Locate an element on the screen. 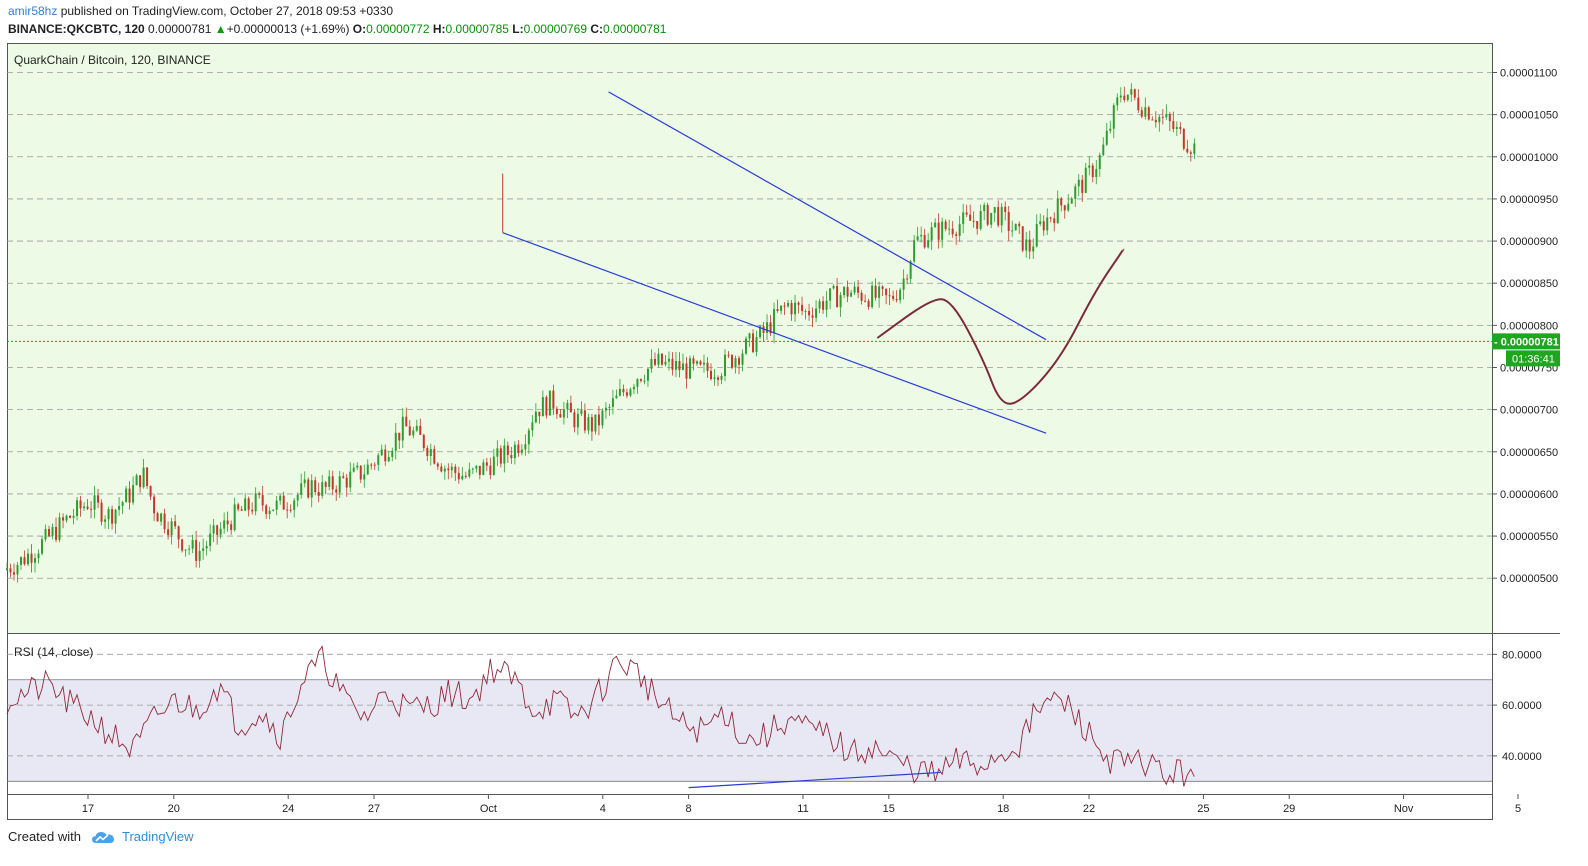 This screenshot has height=866, width=1588. countdown-tag-label: 01:36:41 is located at coordinates (1533, 359).